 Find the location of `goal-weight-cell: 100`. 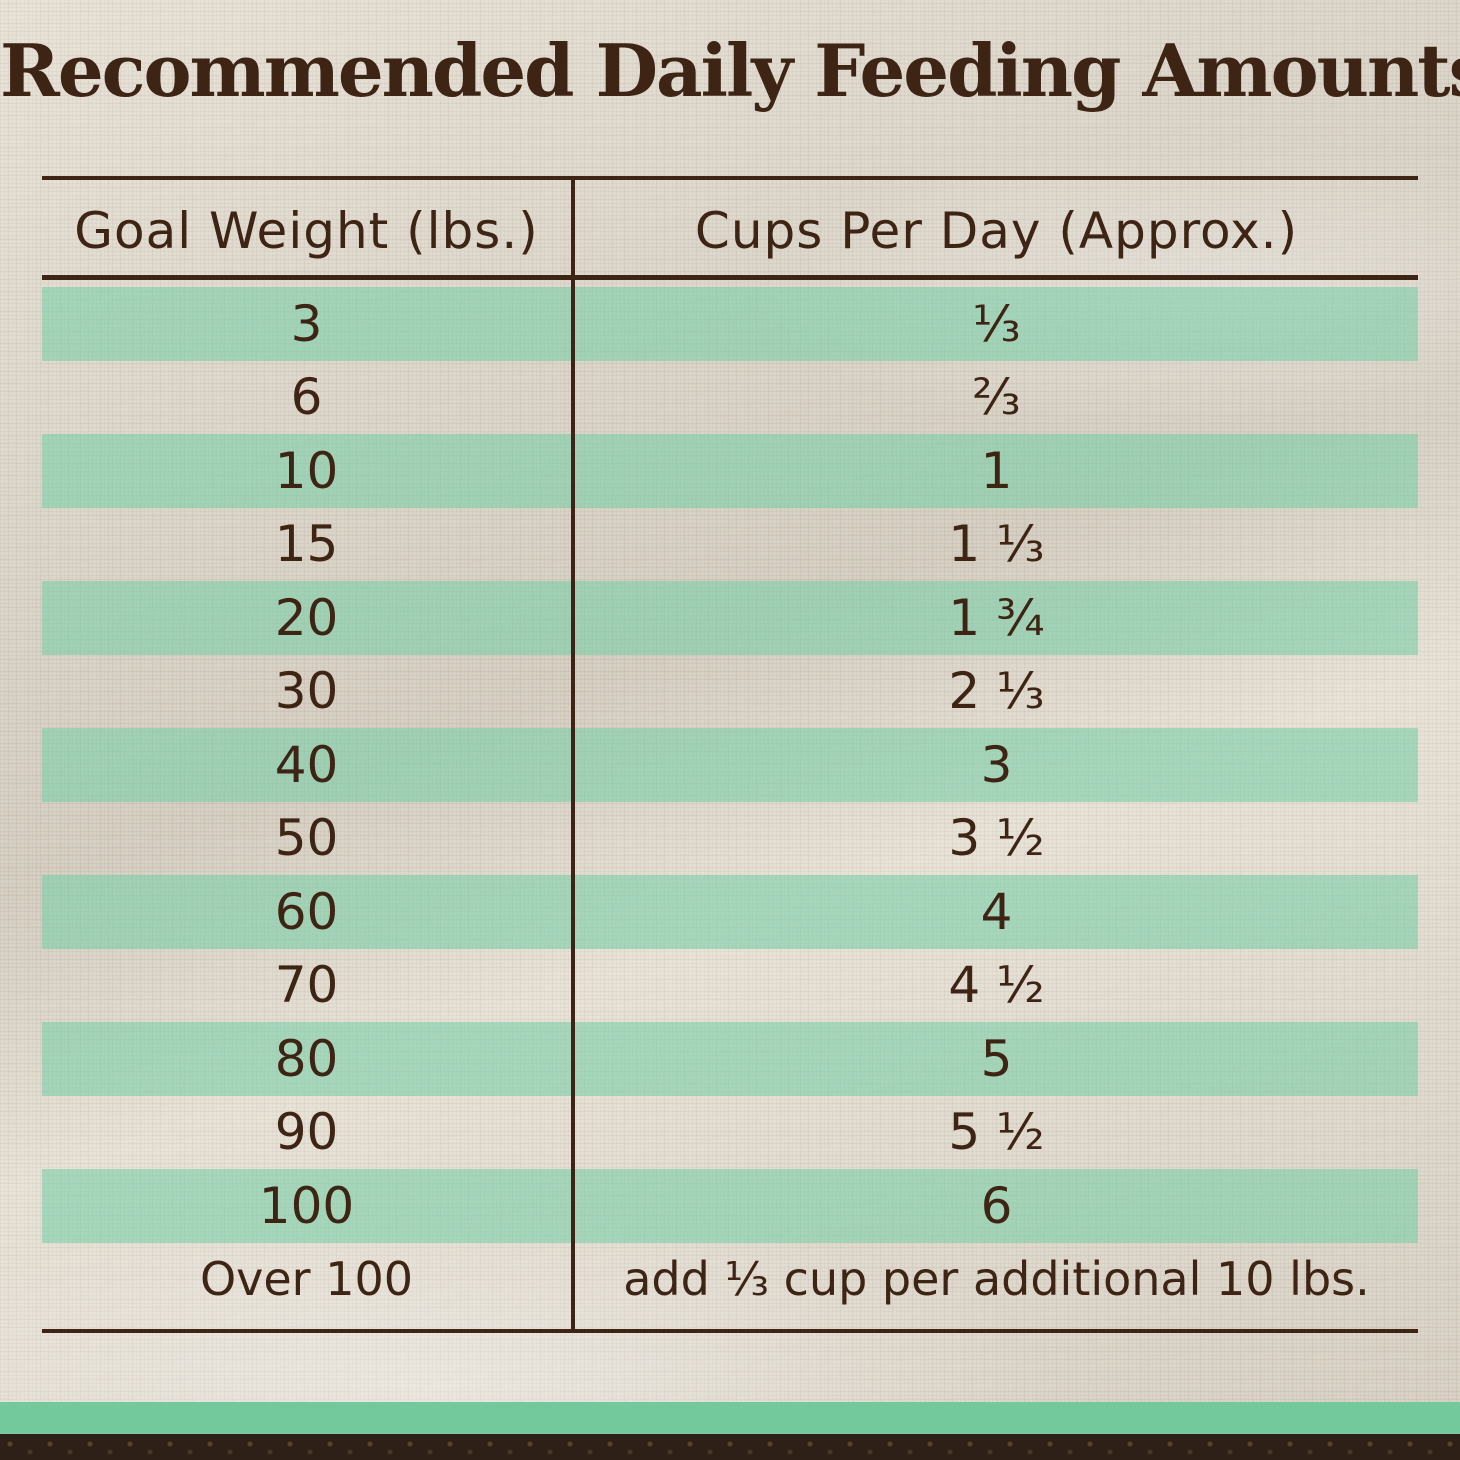

goal-weight-cell: 100 is located at coordinates (306, 1205).